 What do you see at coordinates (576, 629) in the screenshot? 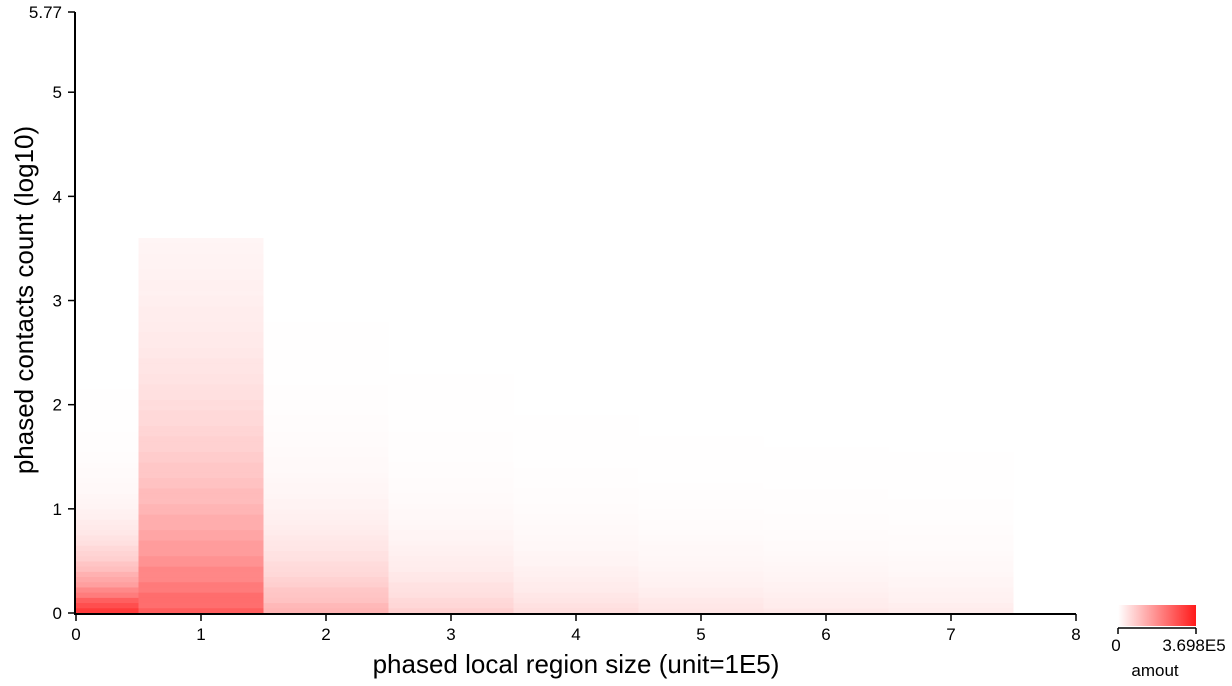
I see `x-axis-ticks: 0 1 2 3 4 5 6 7 8` at bounding box center [576, 629].